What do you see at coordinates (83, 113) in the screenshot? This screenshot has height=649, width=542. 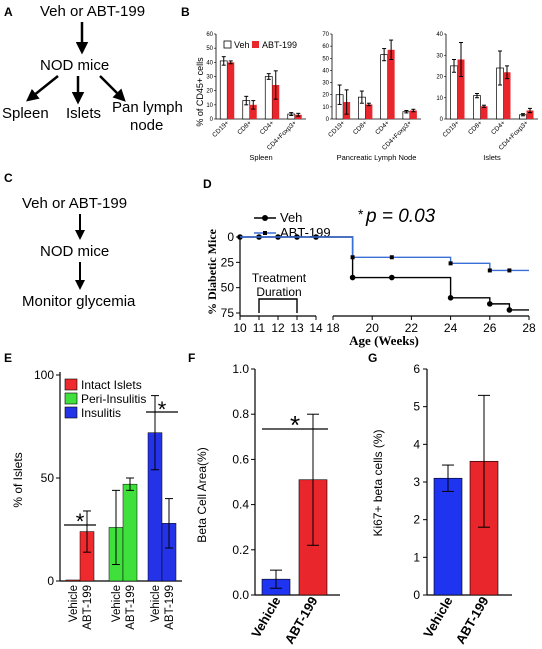 I see `flow-a-leaf-islets: Islets` at bounding box center [83, 113].